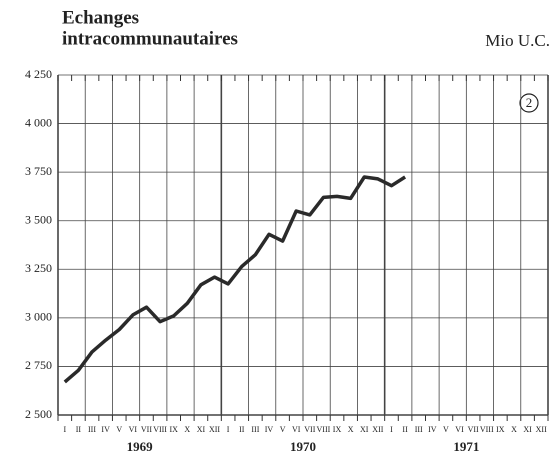 Image resolution: width=558 pixels, height=458 pixels. Describe the element at coordinates (38, 317) in the screenshot. I see `y-tick-label: 3 000` at that location.